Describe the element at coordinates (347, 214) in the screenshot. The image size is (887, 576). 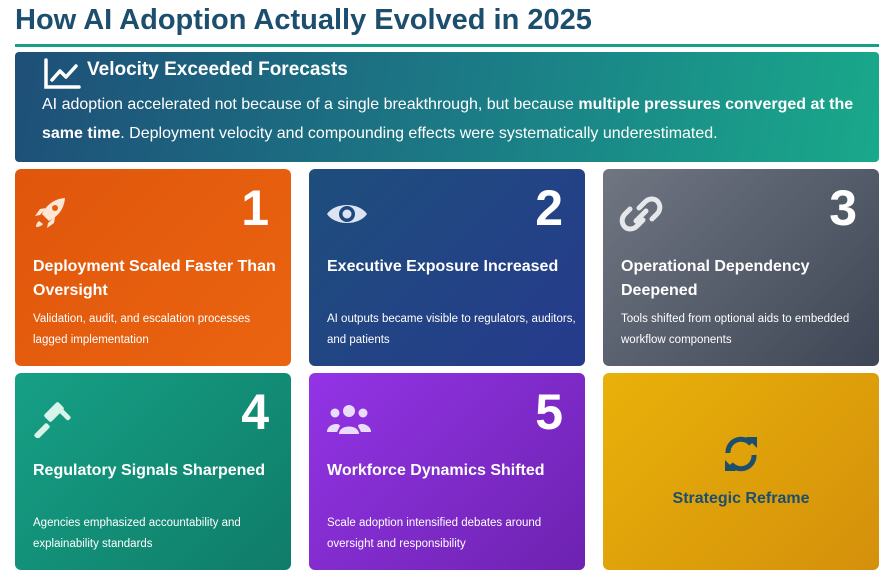
I see `eye-icon` at that location.